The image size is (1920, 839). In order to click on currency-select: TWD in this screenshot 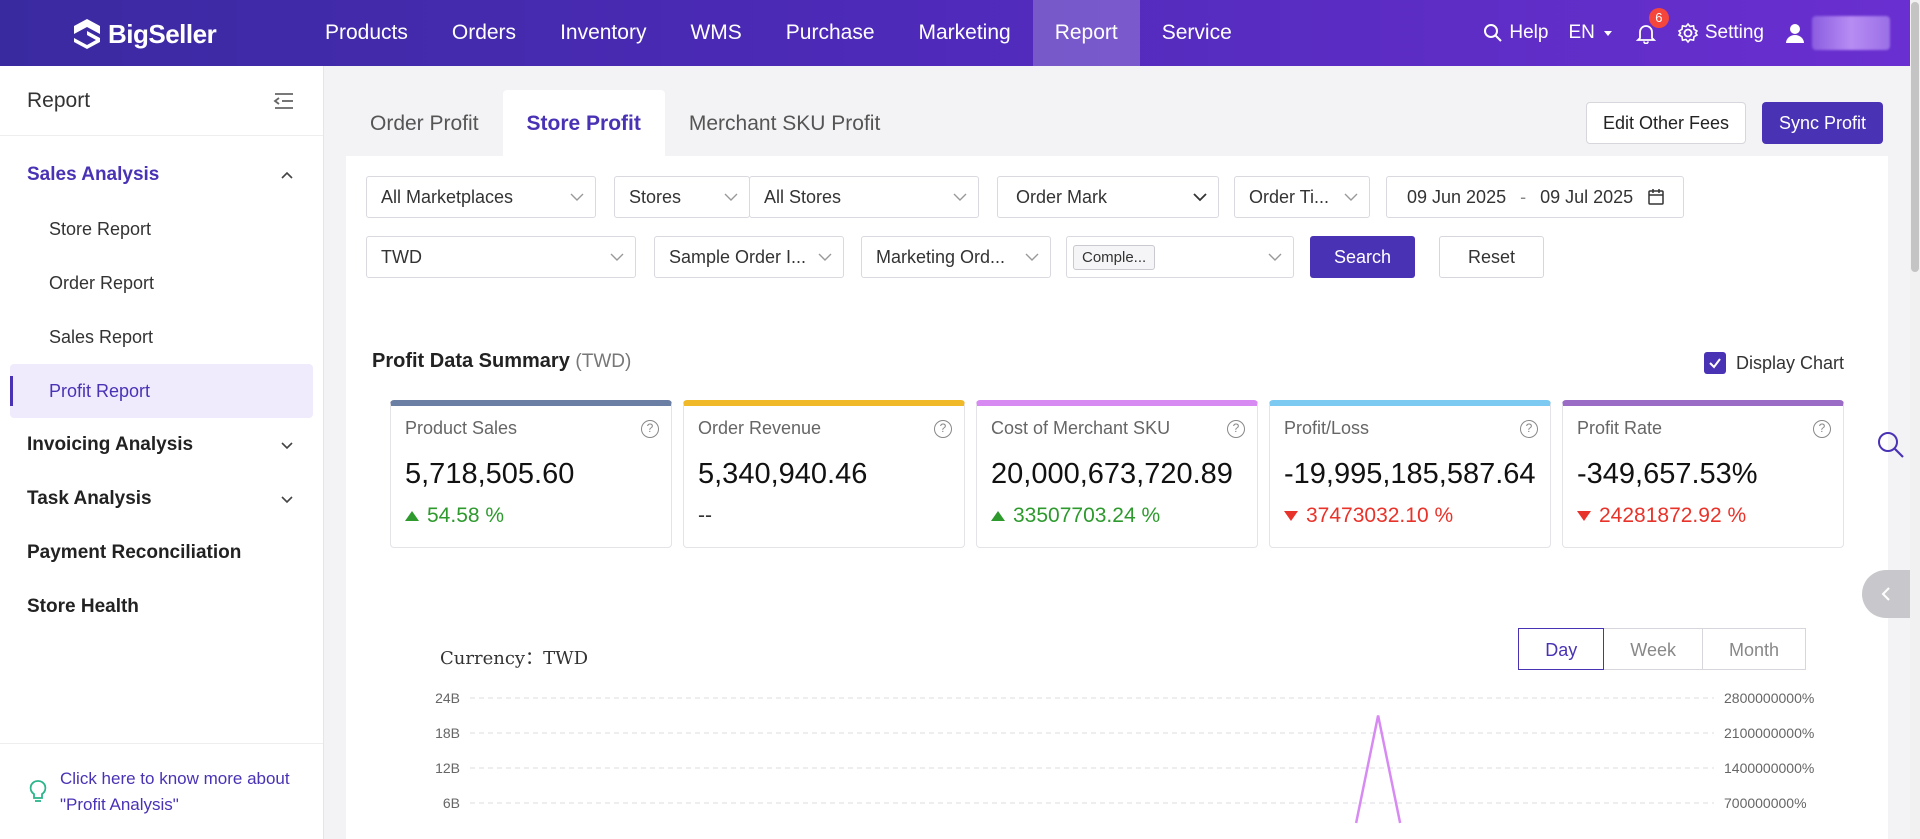, I will do `click(501, 257)`.